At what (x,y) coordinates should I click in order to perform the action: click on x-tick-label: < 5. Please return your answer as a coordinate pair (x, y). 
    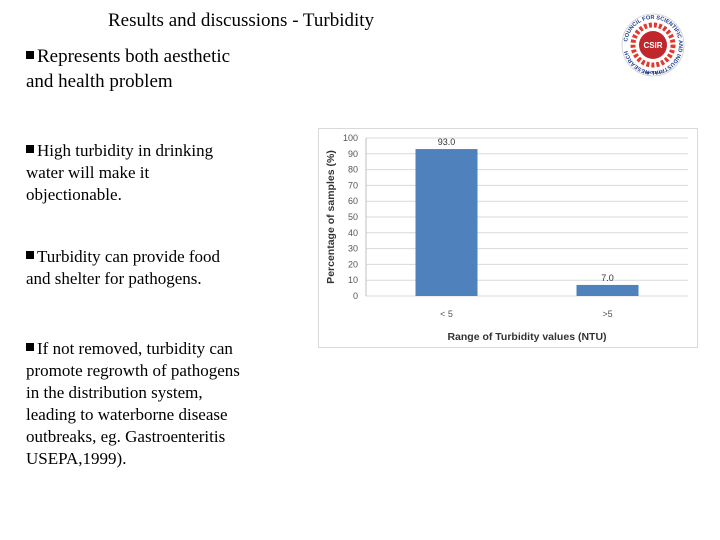
    Looking at the image, I should click on (446, 314).